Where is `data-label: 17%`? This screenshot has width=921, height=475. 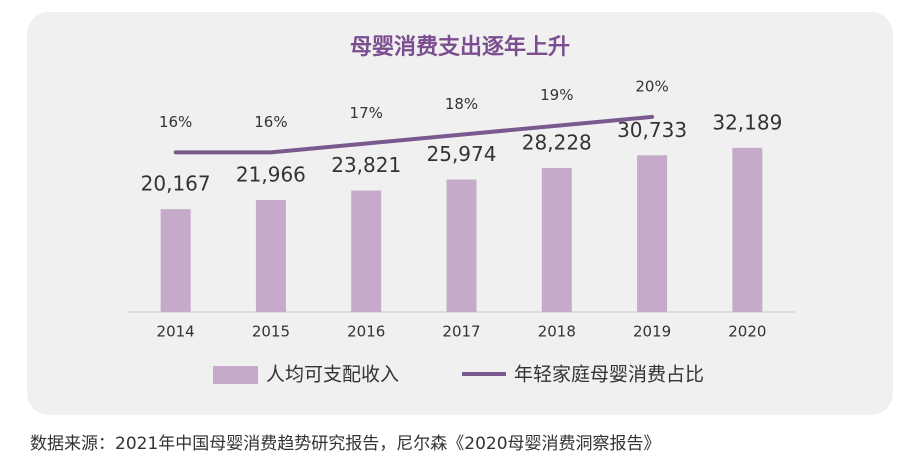
data-label: 17% is located at coordinates (366, 113).